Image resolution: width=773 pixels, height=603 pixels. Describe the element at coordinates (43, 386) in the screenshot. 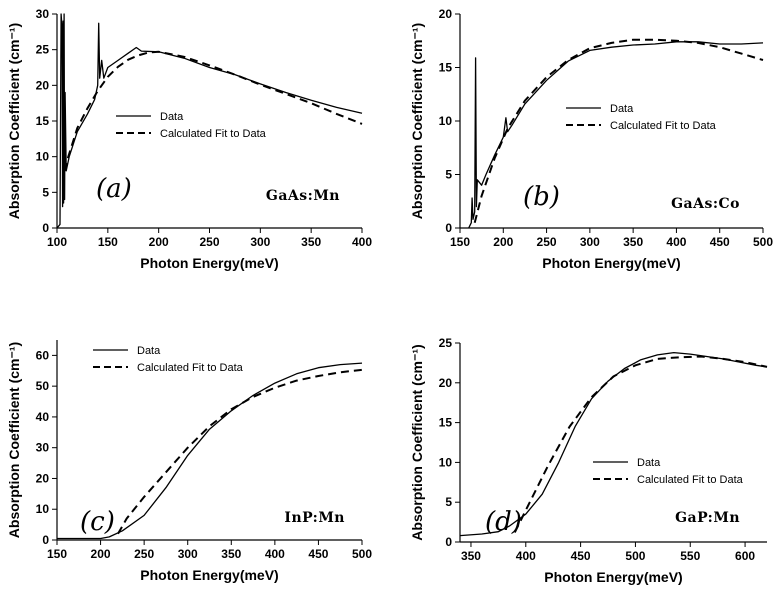

I see `y-tick-label: 50` at that location.